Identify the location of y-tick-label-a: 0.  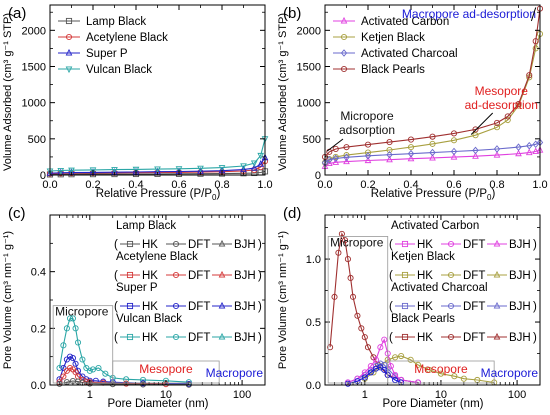
(43, 176).